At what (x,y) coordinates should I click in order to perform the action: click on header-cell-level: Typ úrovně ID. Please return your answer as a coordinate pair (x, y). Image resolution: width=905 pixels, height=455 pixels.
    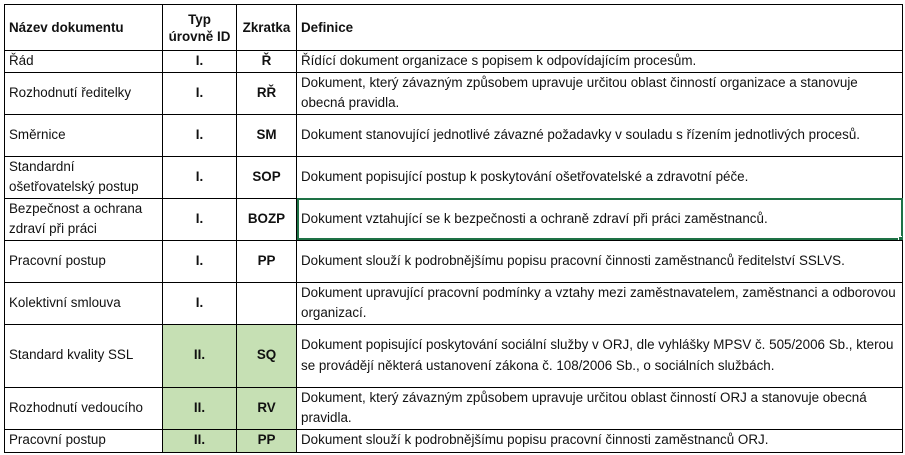
    Looking at the image, I should click on (199, 27).